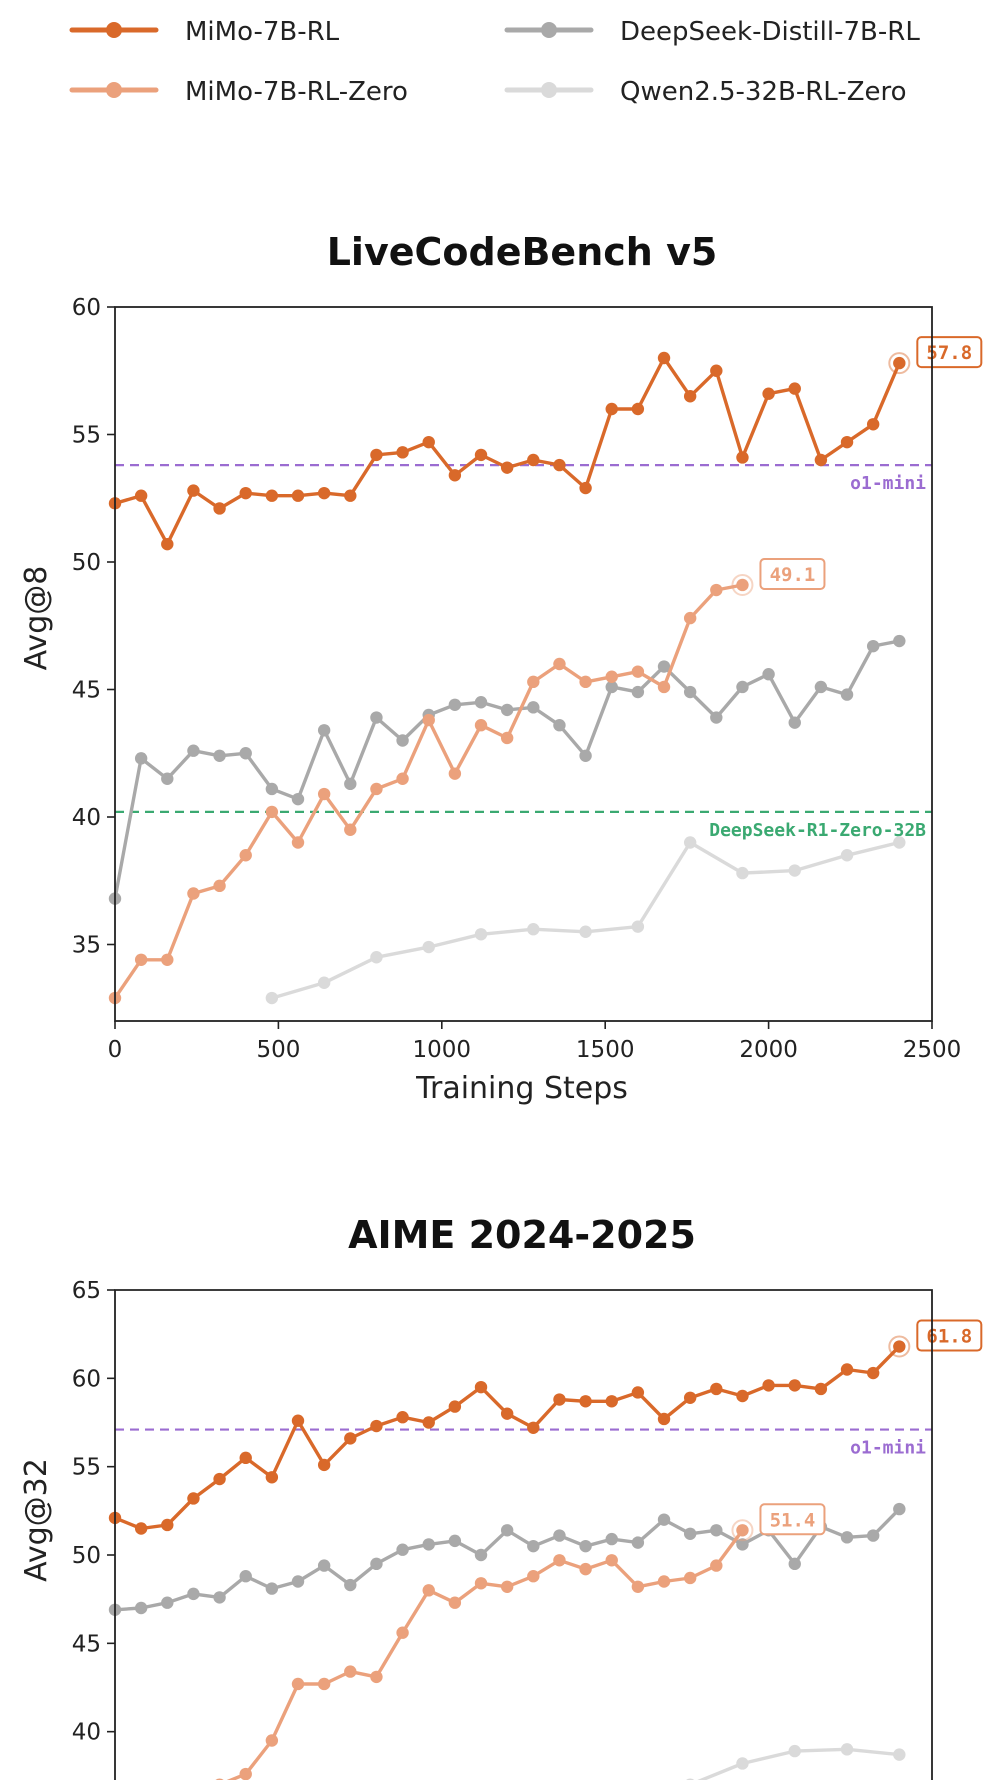 Image resolution: width=1000 pixels, height=1780 pixels. I want to click on legend-label-deepseek-distill: DeepSeek-Distill-7B-RL, so click(770, 32).